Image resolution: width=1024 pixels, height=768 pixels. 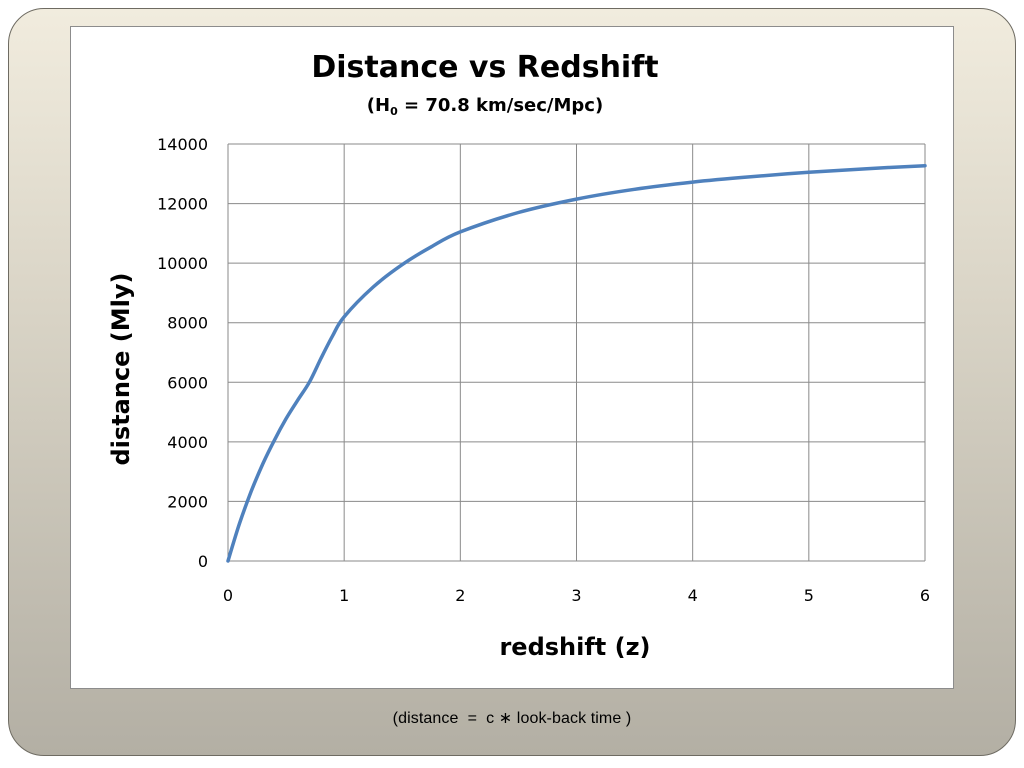 I want to click on y-axis-label: distance (Mly), so click(x=121, y=369).